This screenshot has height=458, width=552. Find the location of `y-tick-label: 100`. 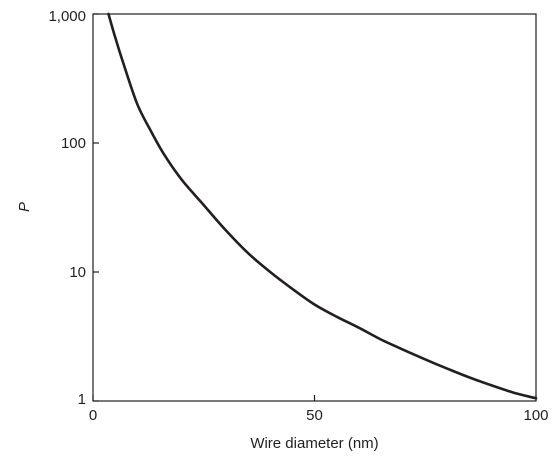

y-tick-label: 100 is located at coordinates (73, 143).